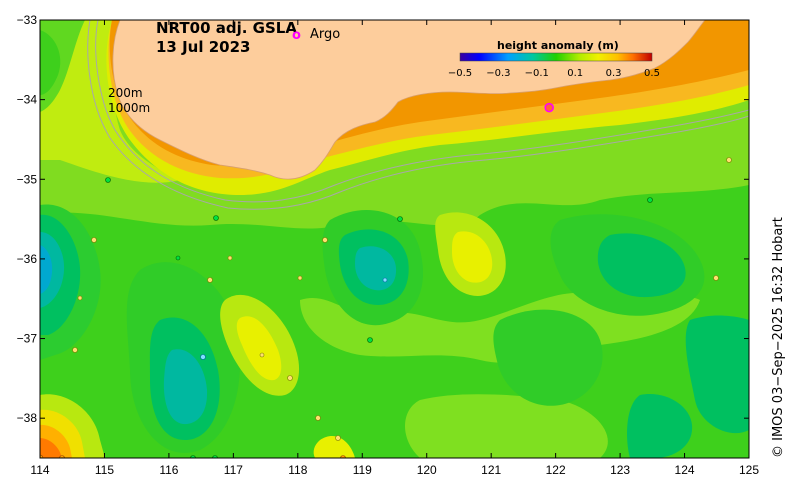  I want to click on colorbar-tick-label: 0.3, so click(614, 73).